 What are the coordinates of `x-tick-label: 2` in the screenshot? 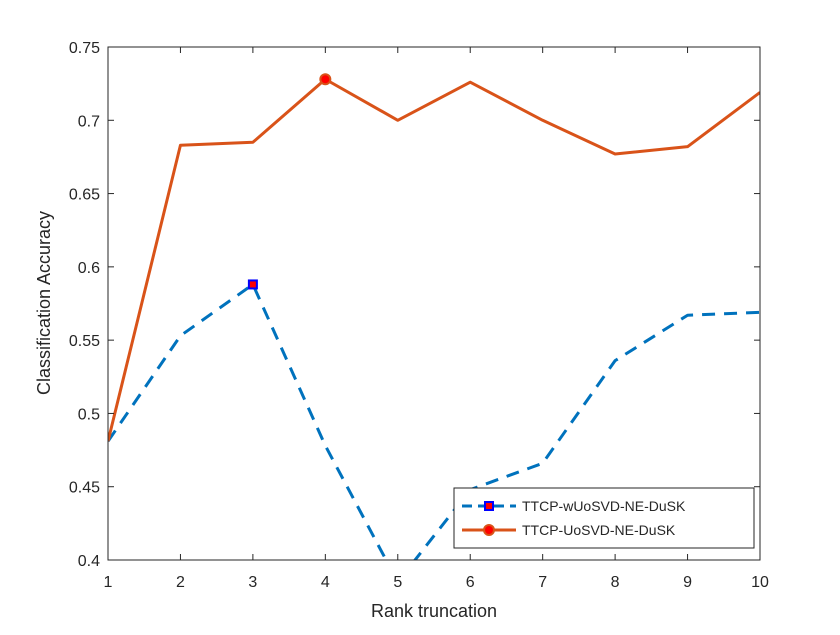 It's located at (180, 582).